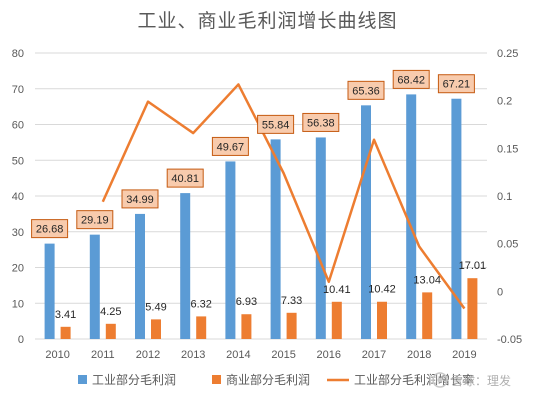 Image resolution: width=535 pixels, height=401 pixels. Describe the element at coordinates (103, 355) in the screenshot. I see `x-tick-label: 2011` at that location.